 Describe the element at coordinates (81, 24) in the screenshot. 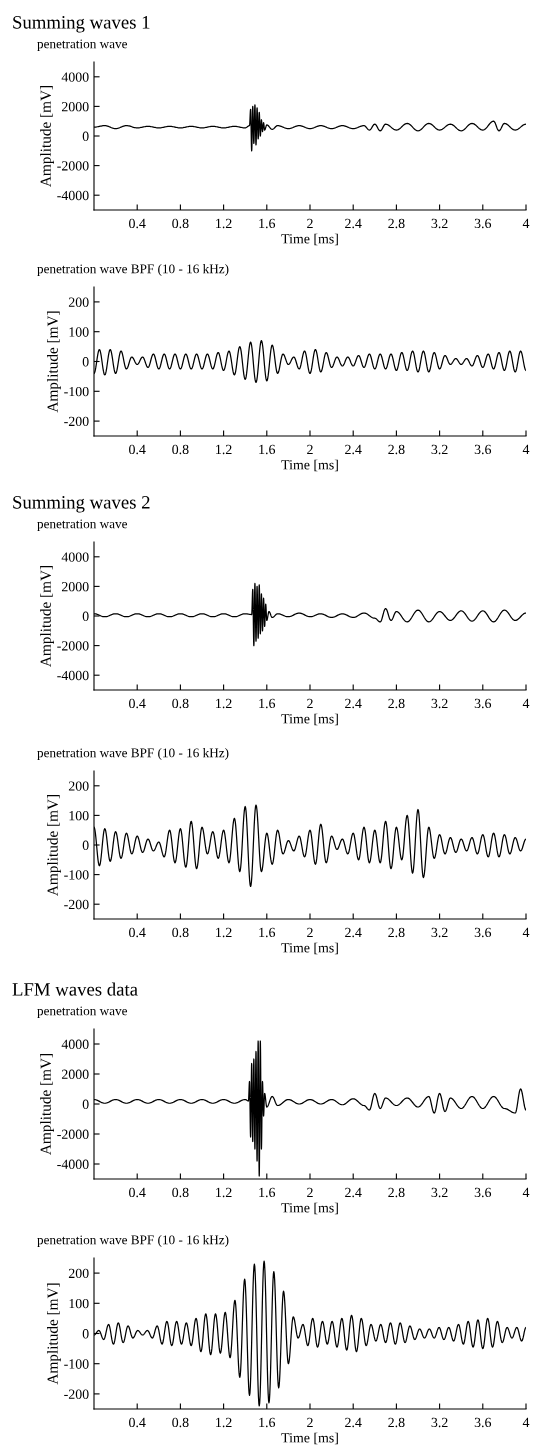

I see `chart-title: Summing waves 1` at that location.